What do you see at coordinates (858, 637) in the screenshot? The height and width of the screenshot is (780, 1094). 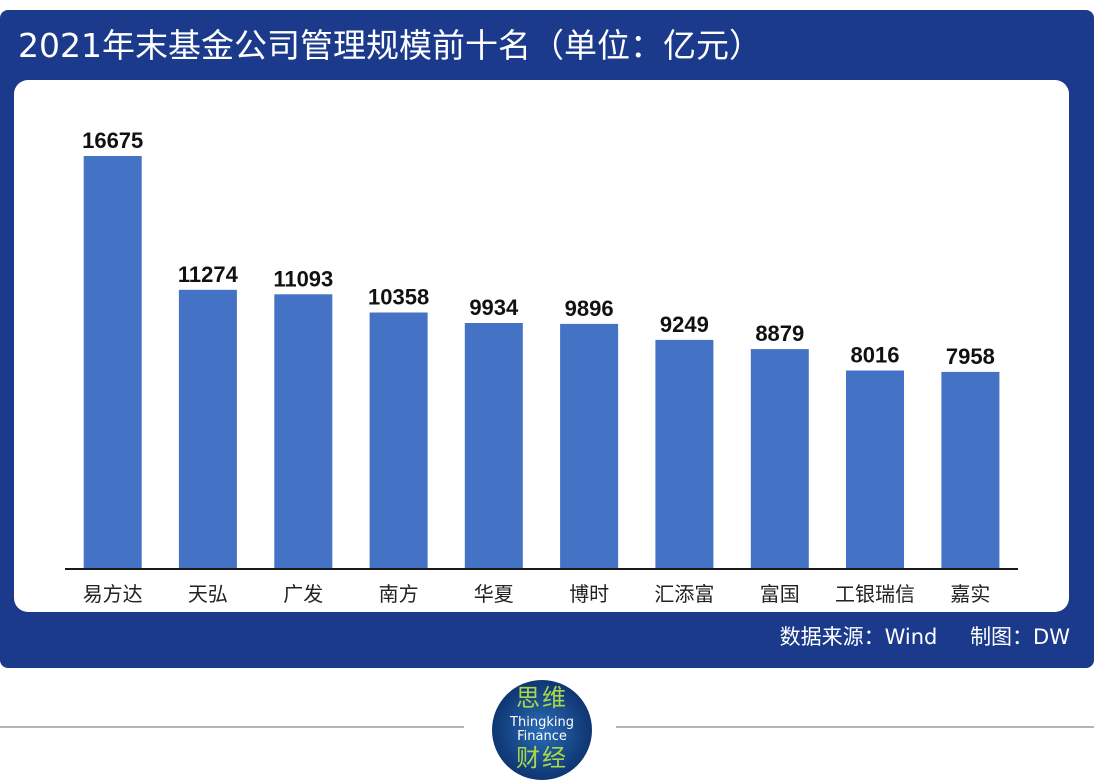 I see `data-source-label: 数据来源：Wind` at bounding box center [858, 637].